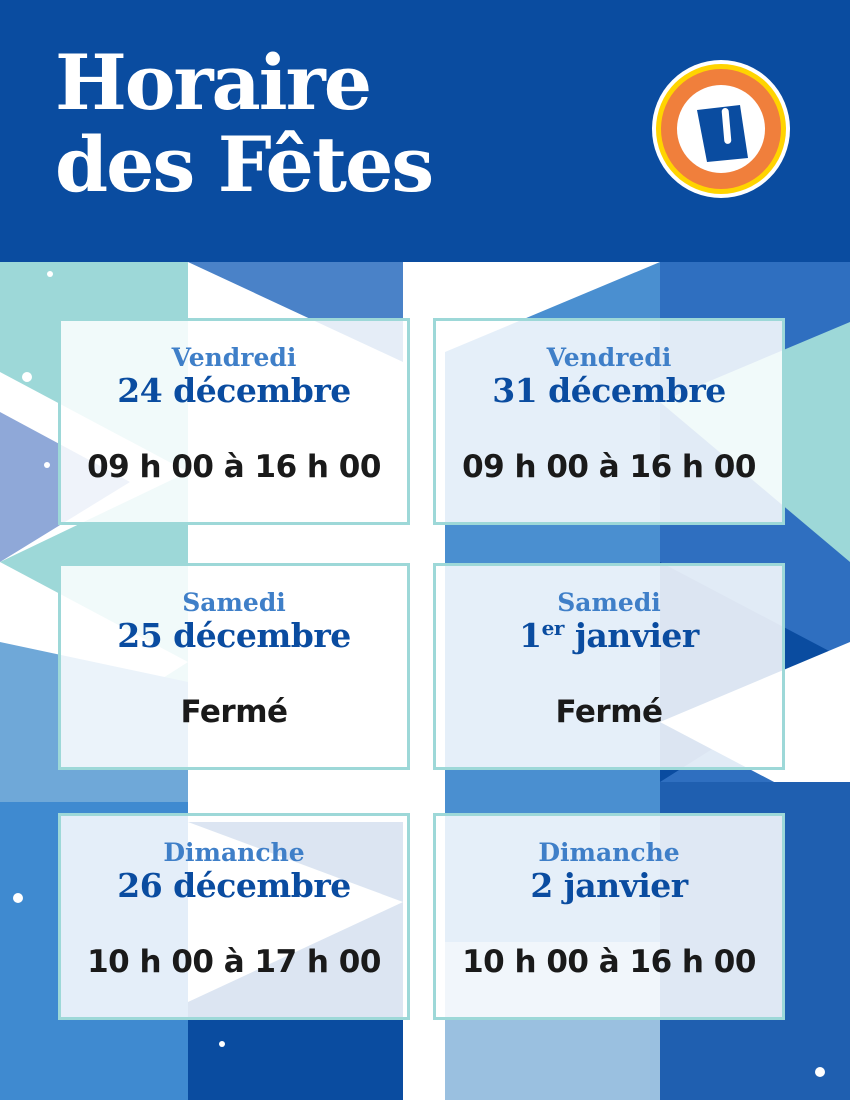  What do you see at coordinates (244, 164) in the screenshot?
I see `title-line-2: des Fêtes` at bounding box center [244, 164].